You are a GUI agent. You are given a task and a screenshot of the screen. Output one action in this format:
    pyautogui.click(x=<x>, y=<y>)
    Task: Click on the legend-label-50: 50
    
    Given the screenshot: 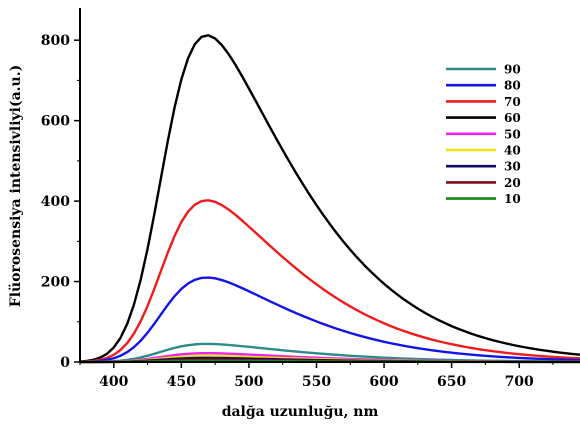 What is the action you would take?
    pyautogui.click(x=512, y=134)
    